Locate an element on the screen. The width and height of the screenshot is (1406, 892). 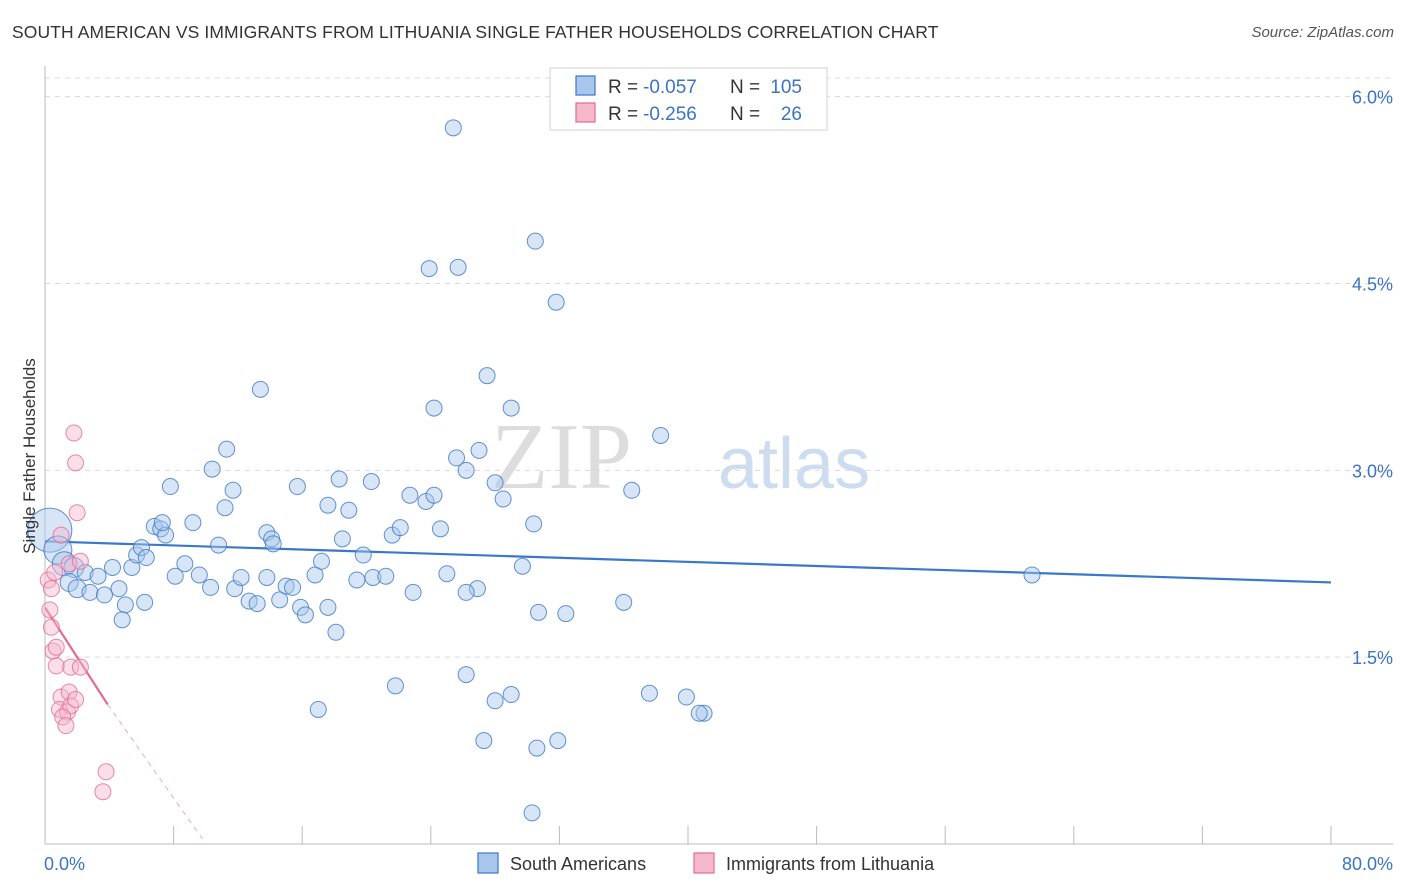
trend-extension-lithuania is located at coordinates (155, 772).